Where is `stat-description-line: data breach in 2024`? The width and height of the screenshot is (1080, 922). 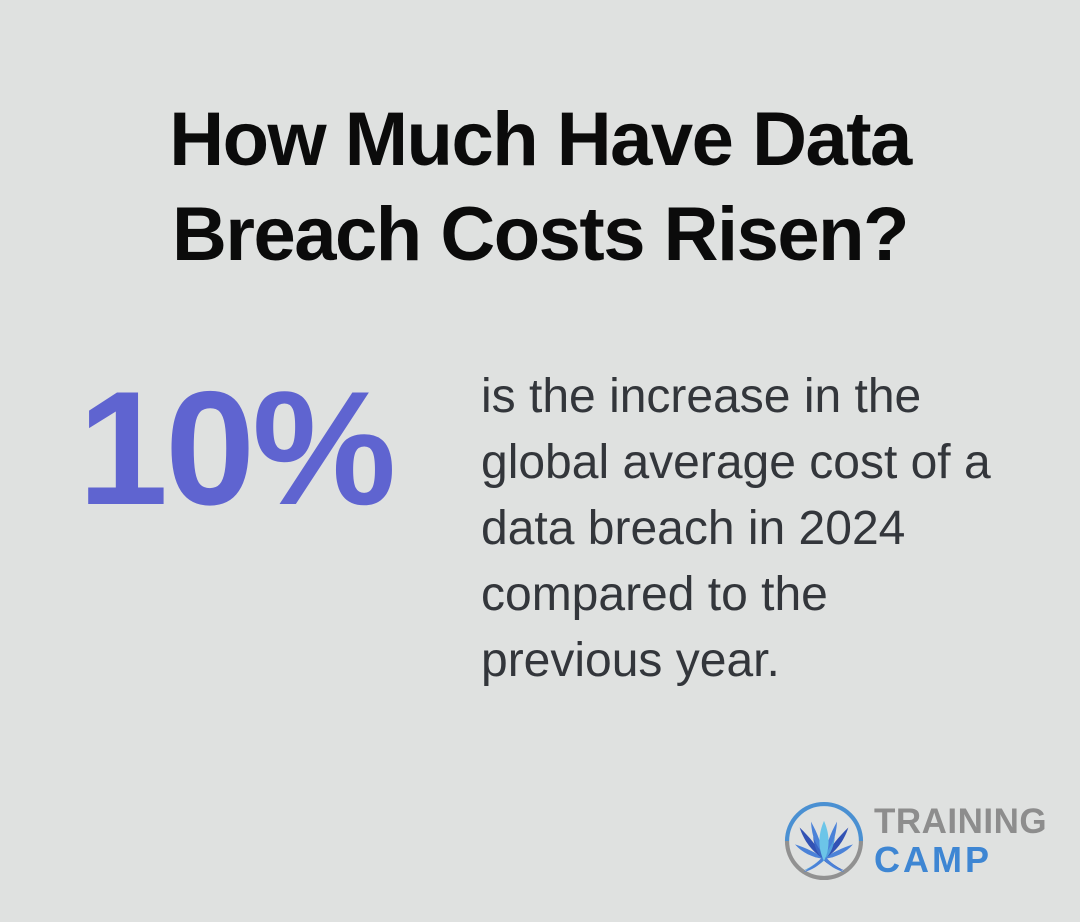 stat-description-line: data breach in 2024 is located at coordinates (693, 528).